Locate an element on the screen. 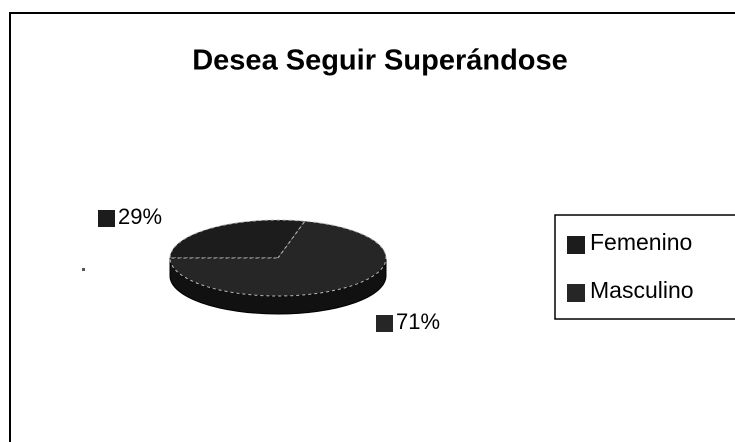 This screenshot has width=735, height=442. chart-title: Desea Seguir Superándose is located at coordinates (380, 61).